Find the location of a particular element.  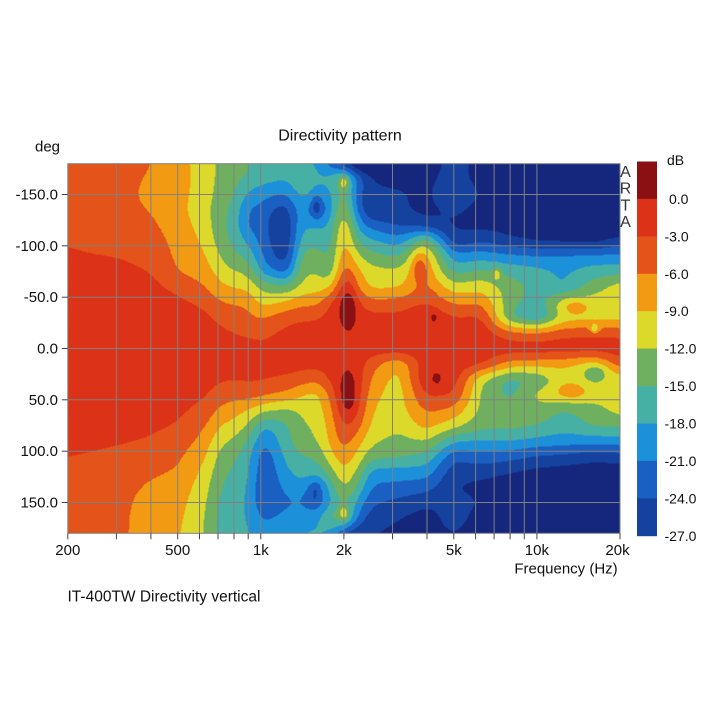

svg-text: 500 is located at coordinates (177, 550).